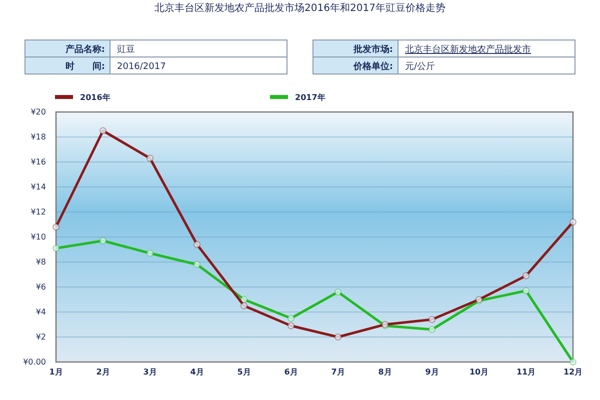 Image resolution: width=600 pixels, height=400 pixels. What do you see at coordinates (310, 97) in the screenshot?
I see `legend-label: 2017年` at bounding box center [310, 97].